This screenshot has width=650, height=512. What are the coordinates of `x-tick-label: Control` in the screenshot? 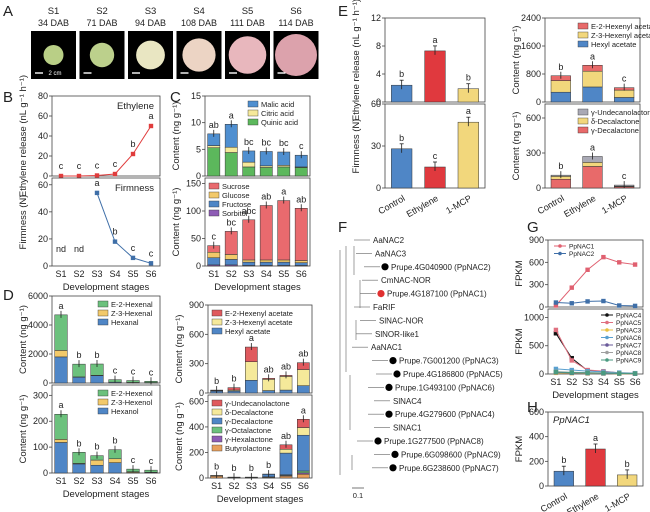 It's located at (551, 204).